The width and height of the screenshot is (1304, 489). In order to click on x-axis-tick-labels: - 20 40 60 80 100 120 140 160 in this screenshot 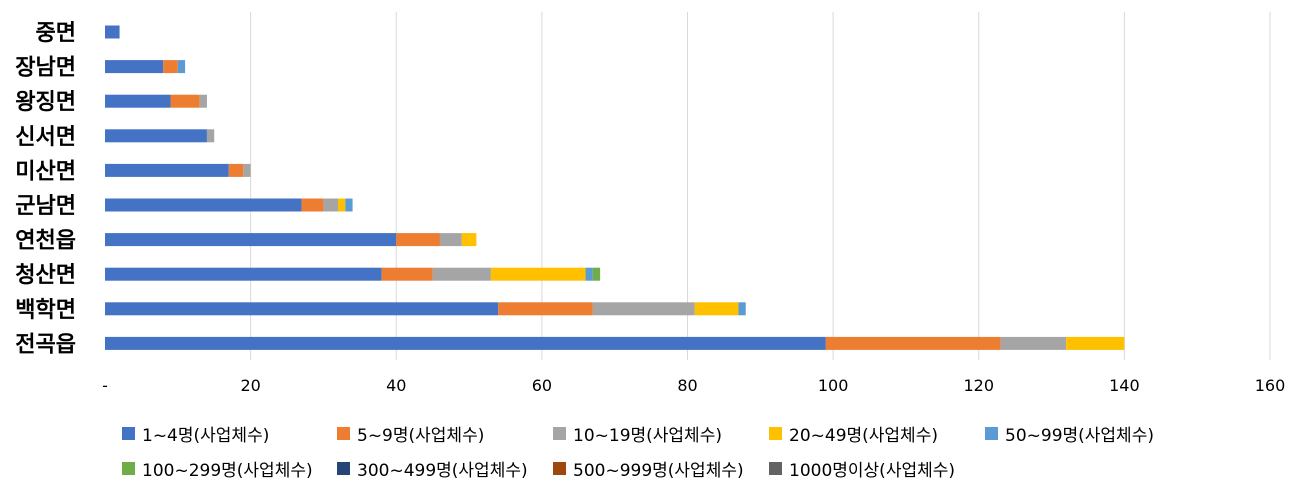, I will do `click(693, 385)`.